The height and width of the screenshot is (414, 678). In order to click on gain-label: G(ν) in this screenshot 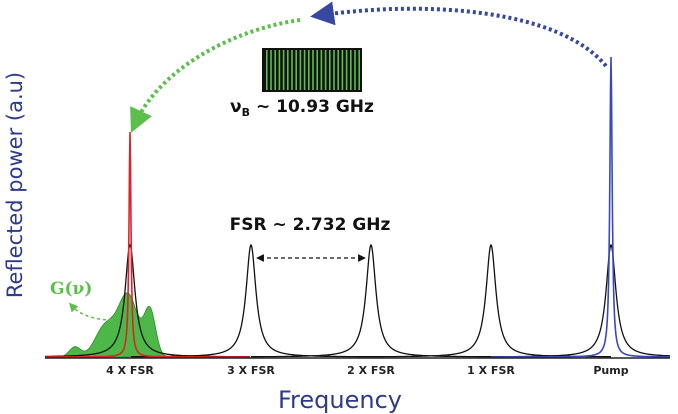, I will do `click(71, 289)`.